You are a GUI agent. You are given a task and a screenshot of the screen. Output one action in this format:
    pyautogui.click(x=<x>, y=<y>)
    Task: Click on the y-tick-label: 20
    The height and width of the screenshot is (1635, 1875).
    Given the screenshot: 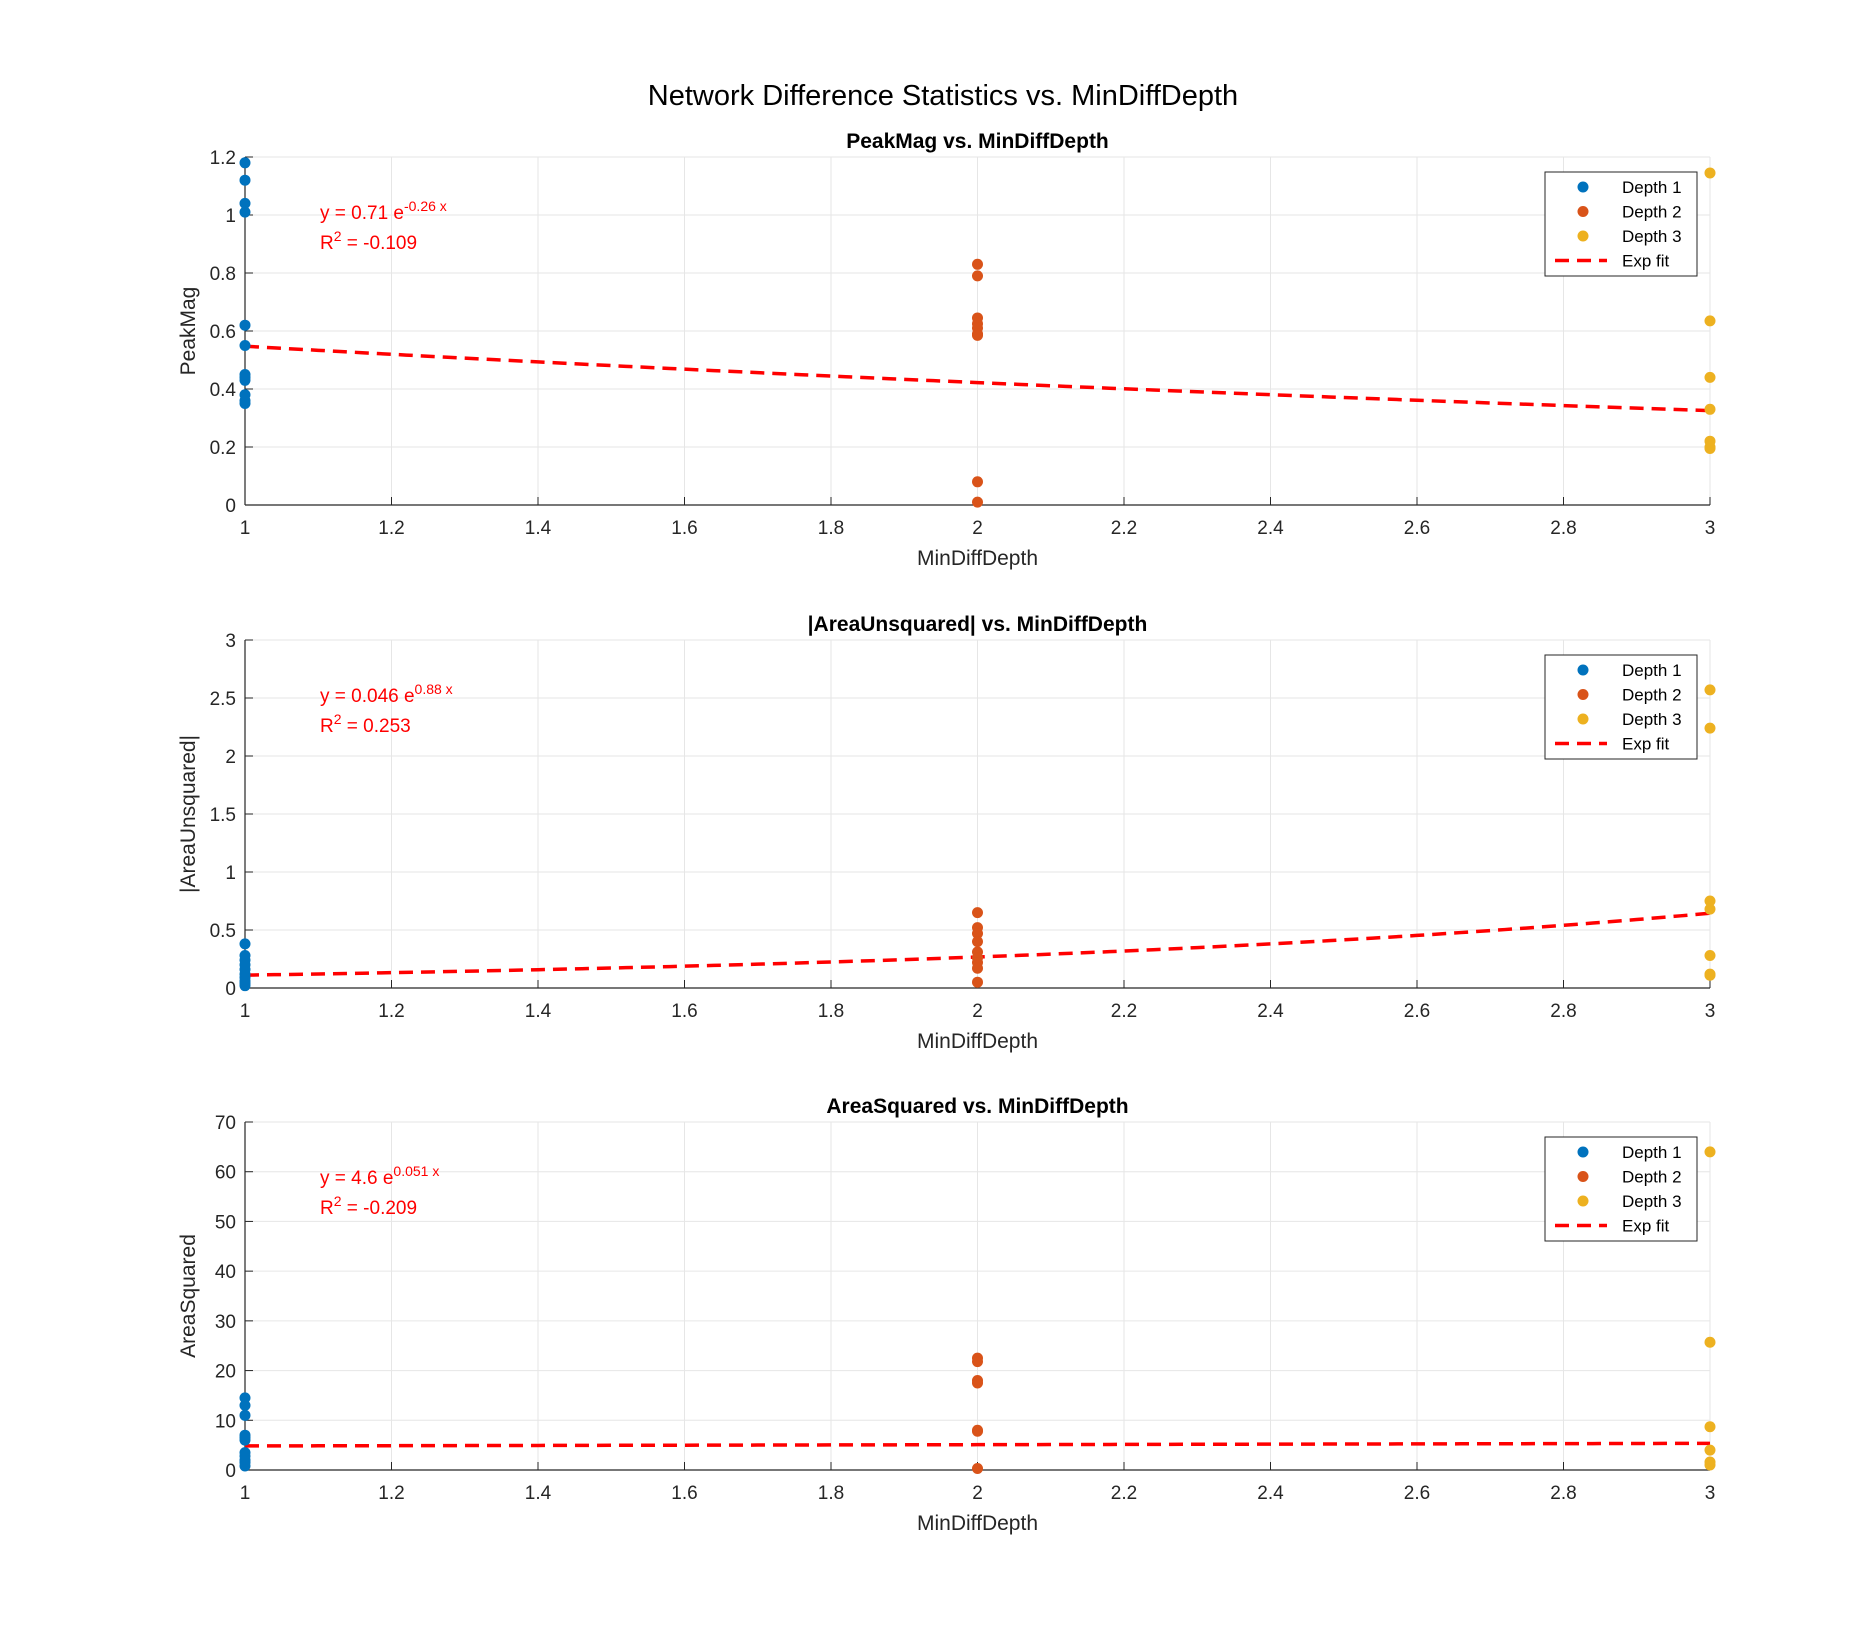 What is the action you would take?
    pyautogui.click(x=225, y=1372)
    